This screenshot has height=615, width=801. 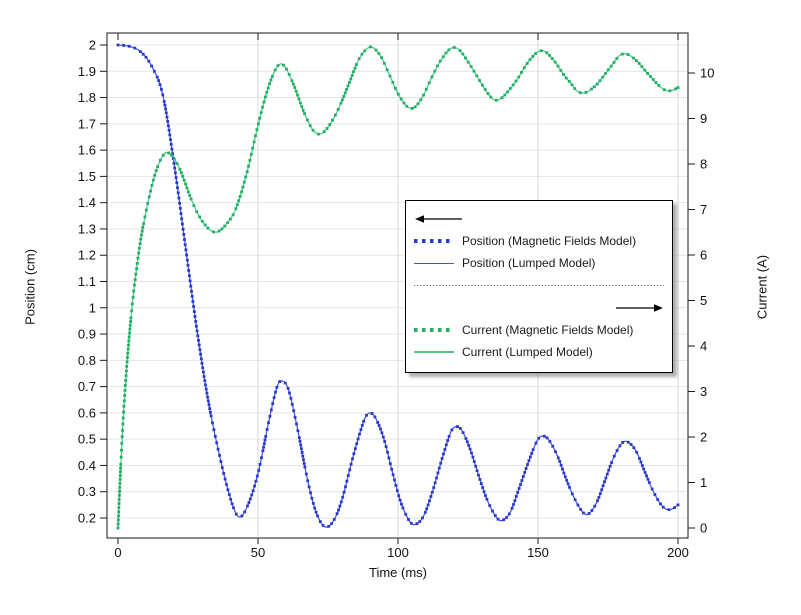 I want to click on arrow-right-wrap, so click(x=639, y=308).